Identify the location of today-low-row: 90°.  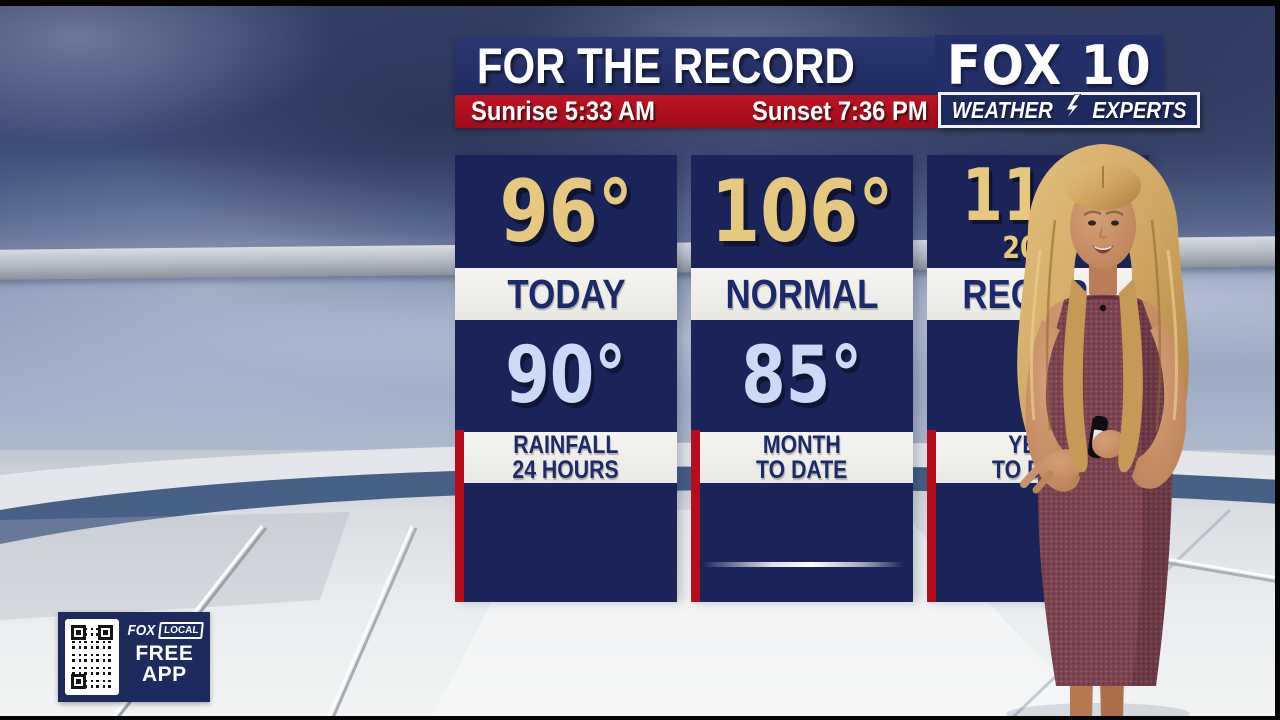
(566, 376).